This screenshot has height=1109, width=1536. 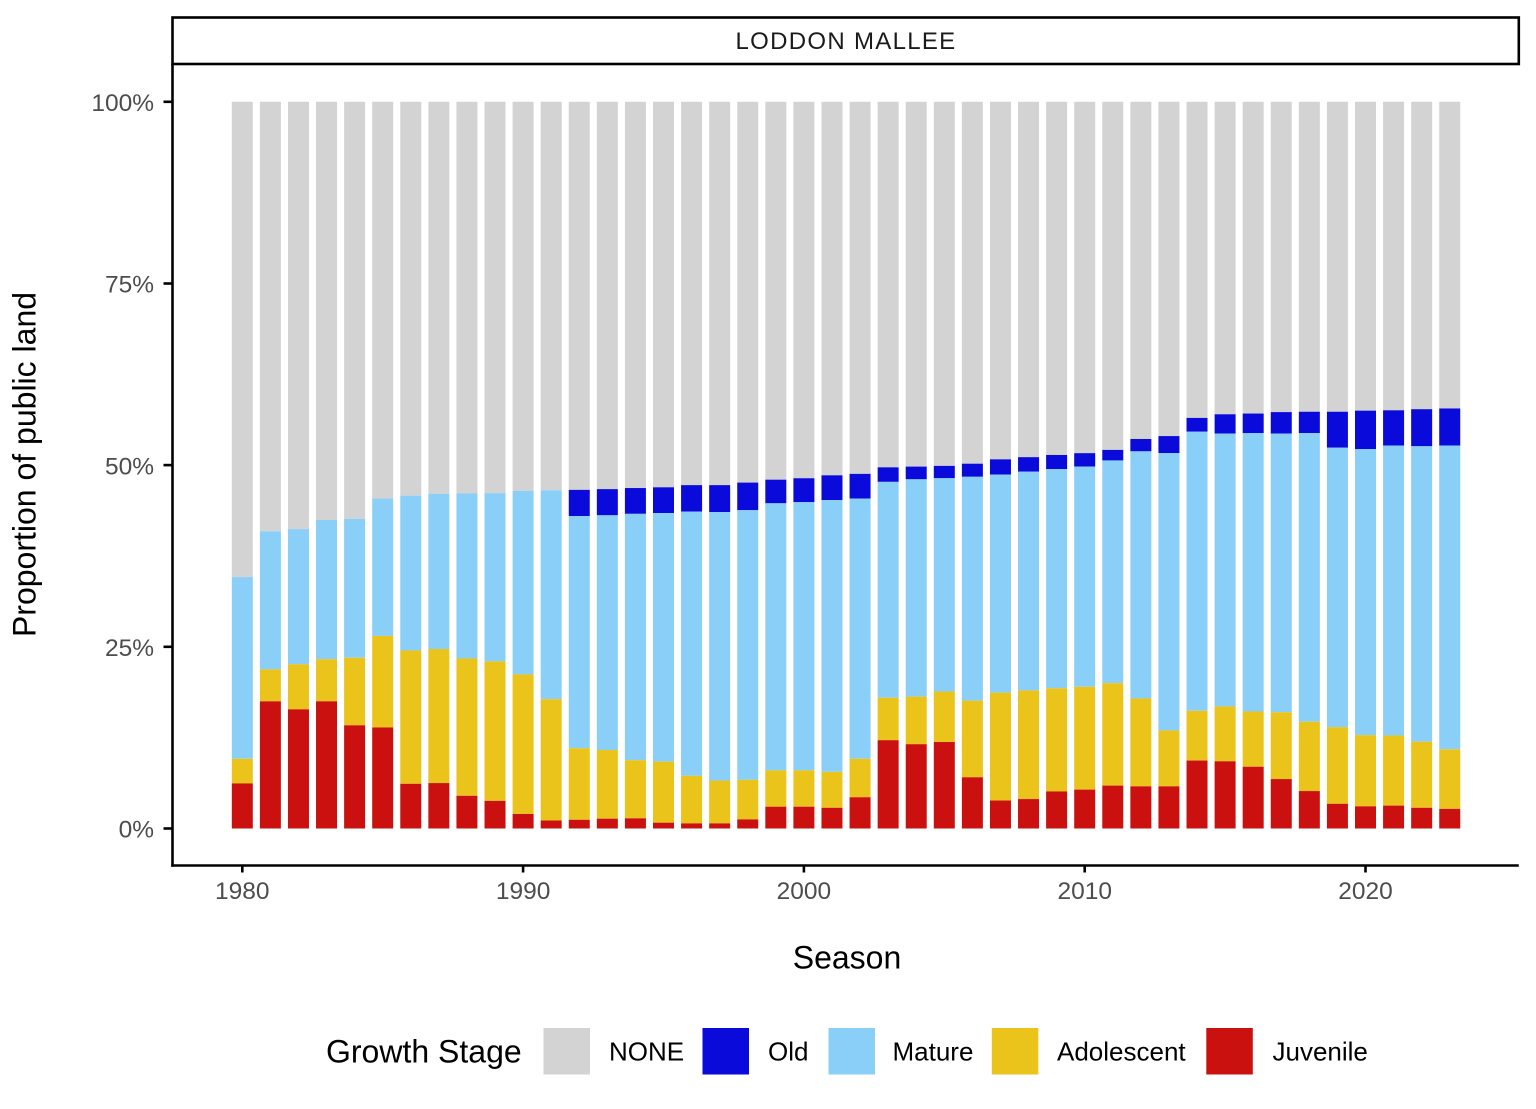 I want to click on svg-text: Old, so click(x=788, y=1052).